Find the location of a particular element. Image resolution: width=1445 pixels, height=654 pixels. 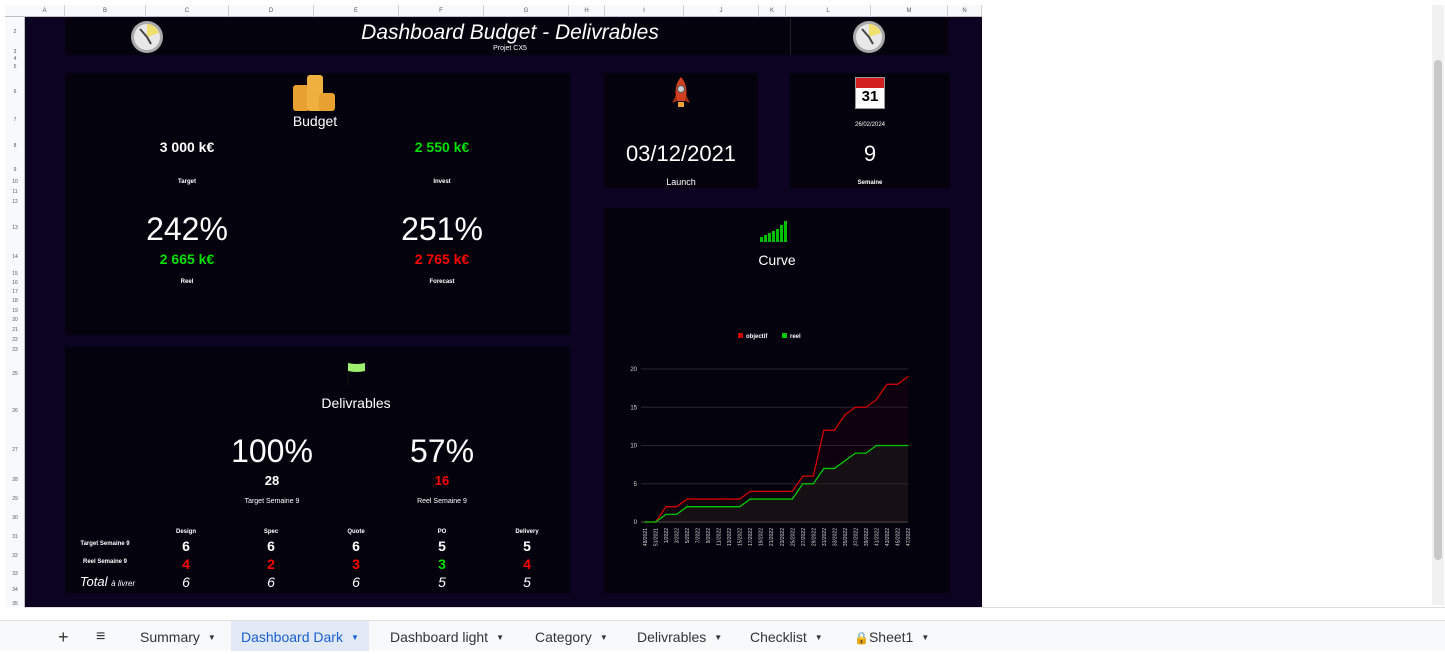

row-header: 13 is located at coordinates (15, 228).